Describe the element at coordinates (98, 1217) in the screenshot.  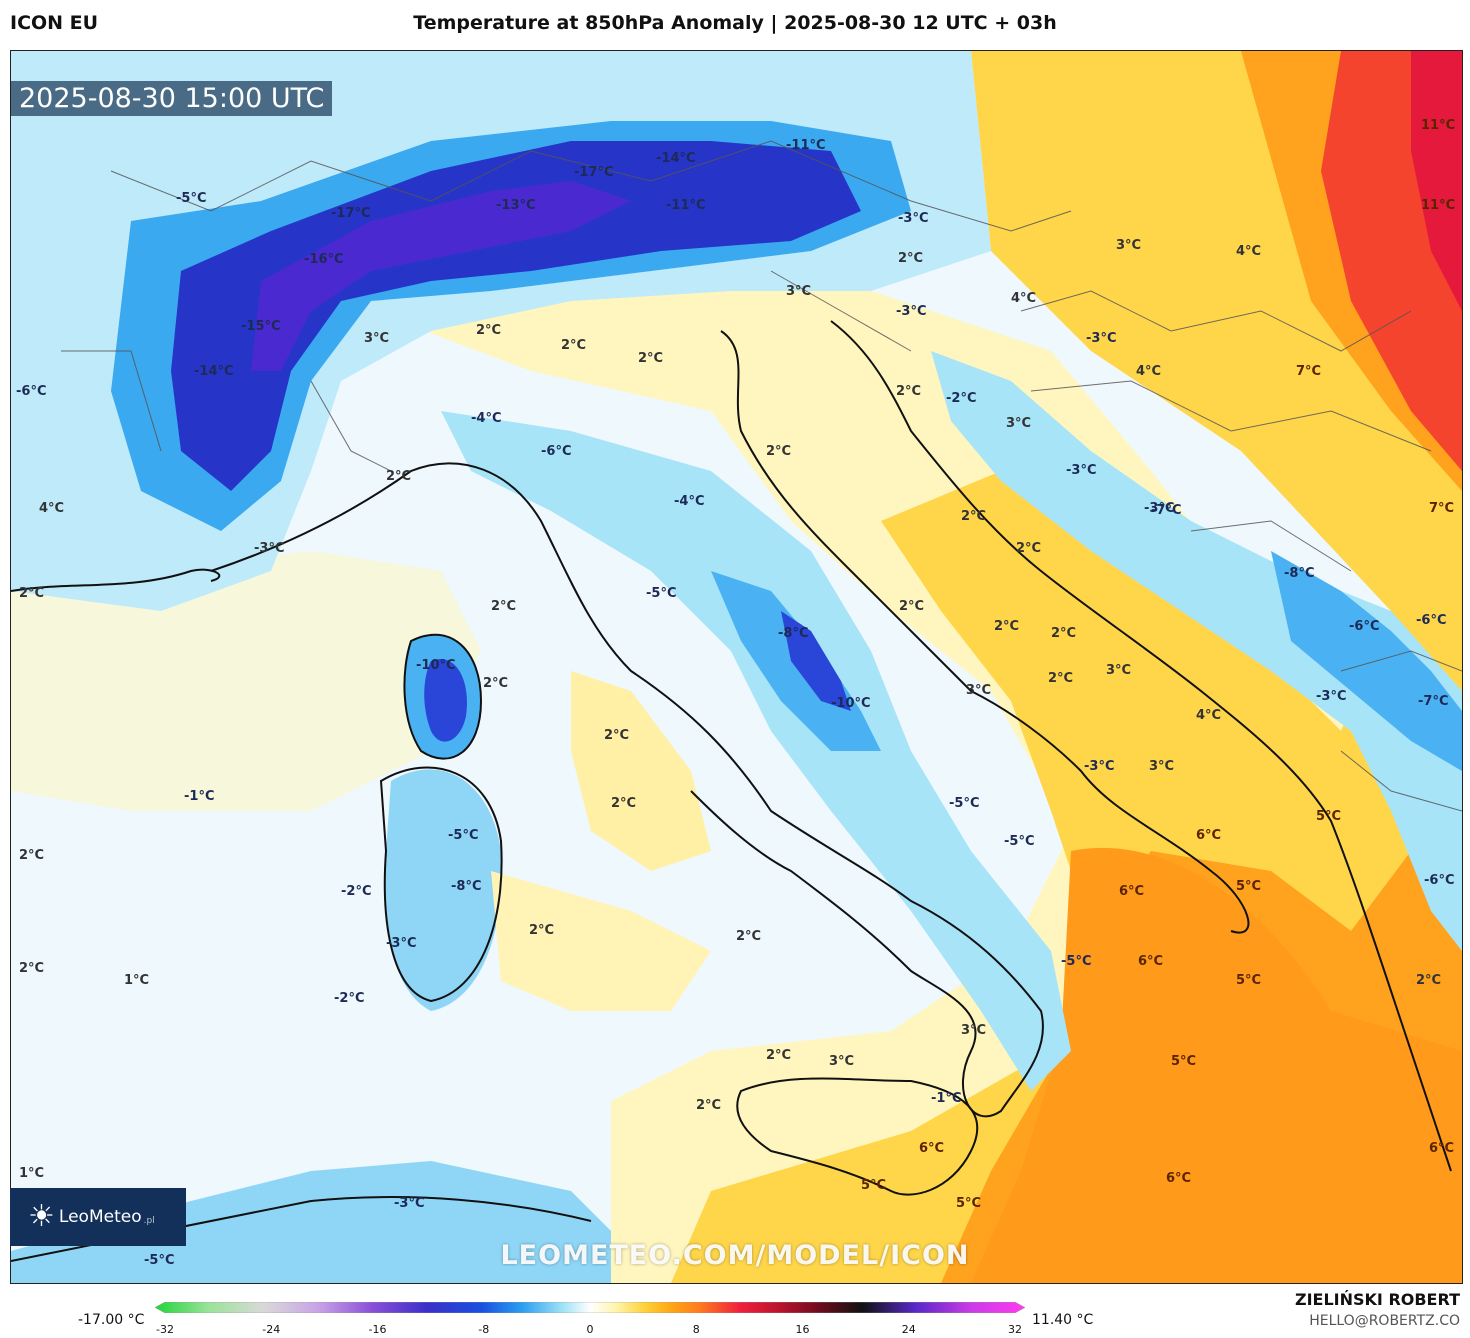
I see `leometeo-logo: ☀ LeoMeteo .pl` at that location.